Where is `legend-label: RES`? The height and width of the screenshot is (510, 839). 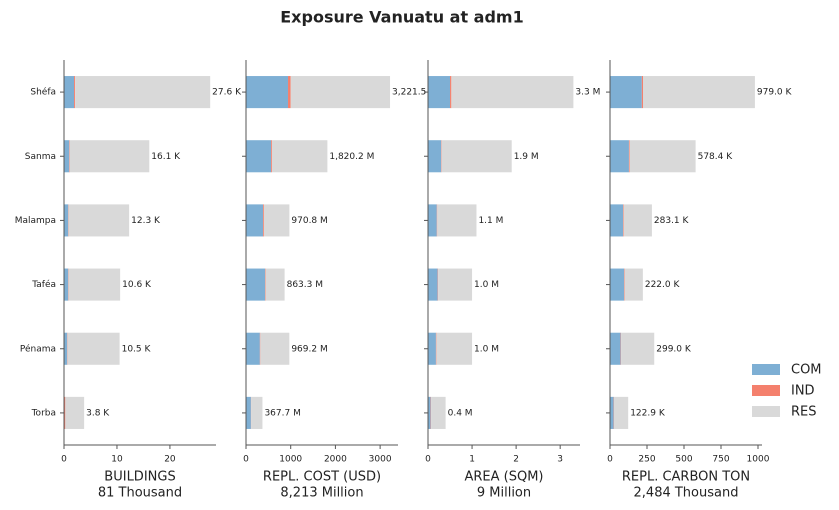
legend-label: RES is located at coordinates (804, 412).